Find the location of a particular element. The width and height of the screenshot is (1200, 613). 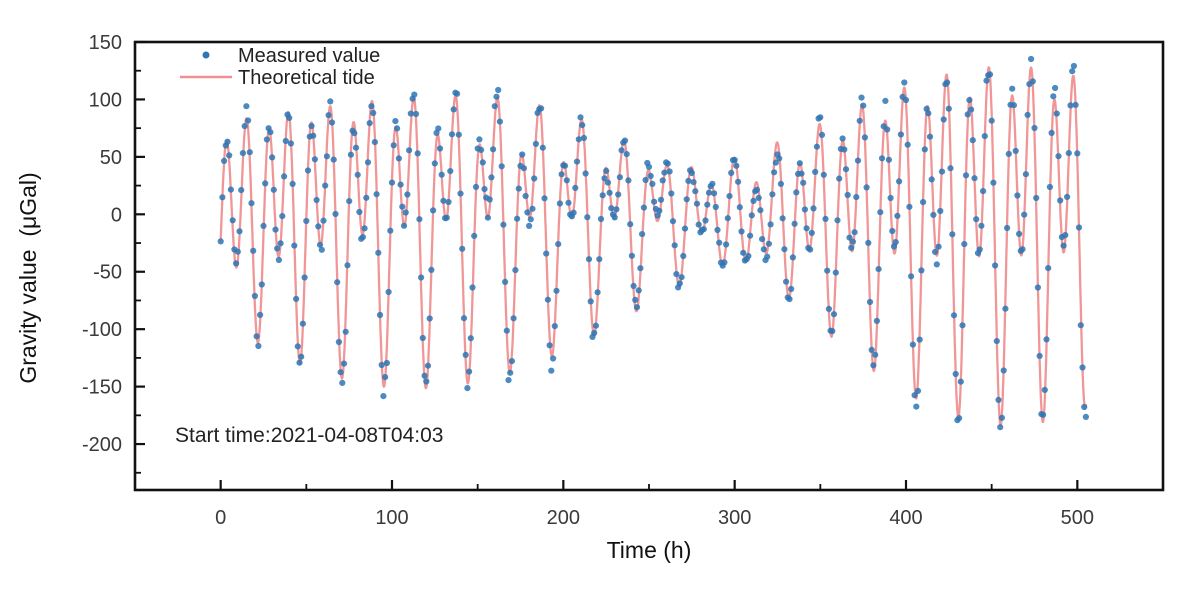

y-tick-label: -50 is located at coordinates (107, 273).